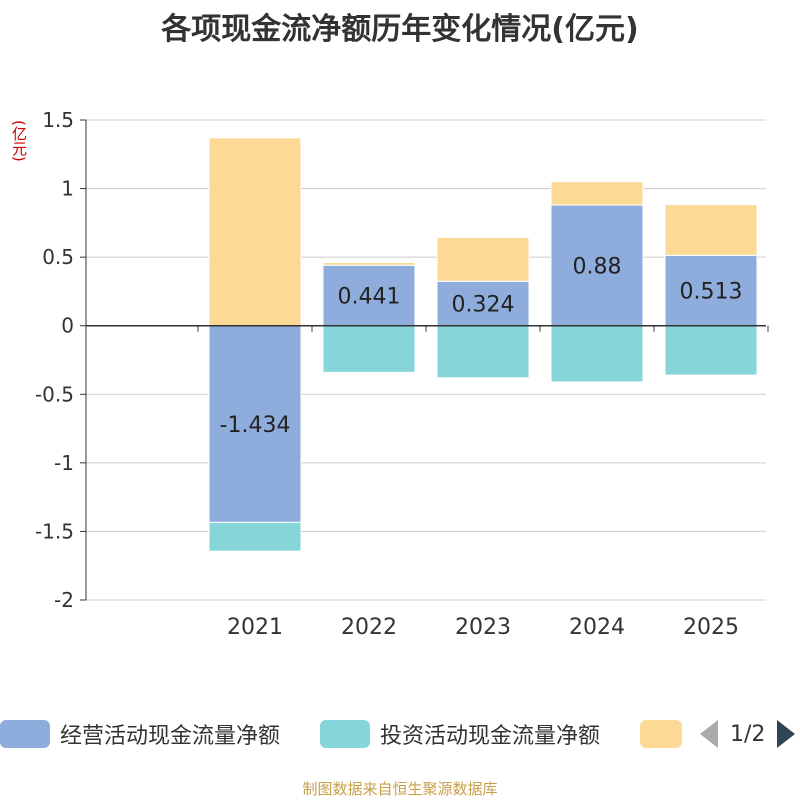  What do you see at coordinates (490, 736) in the screenshot?
I see `legend-label-investing: 投资活动现金流量净额` at bounding box center [490, 736].